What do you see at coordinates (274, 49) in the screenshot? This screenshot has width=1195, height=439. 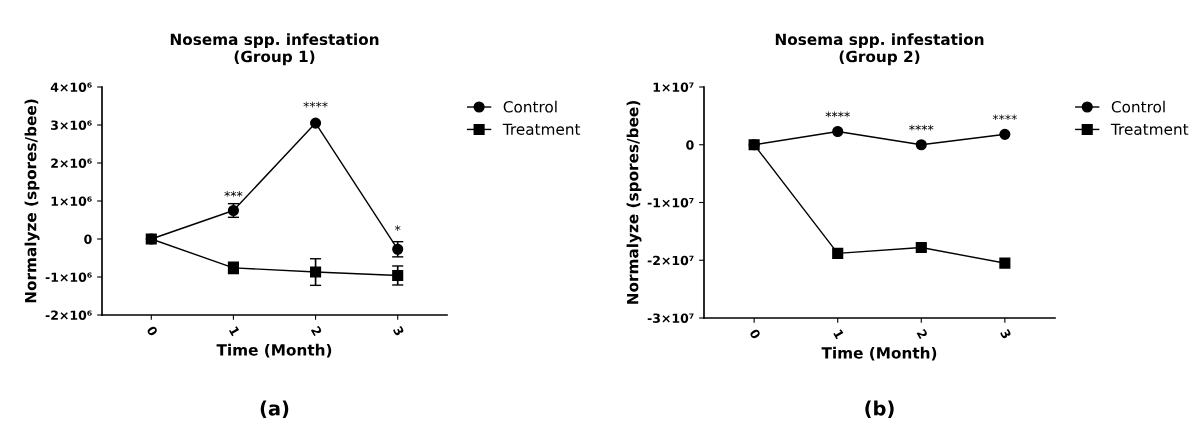 I see `chart-title: Nosema spp. infestation (Group 1)` at bounding box center [274, 49].